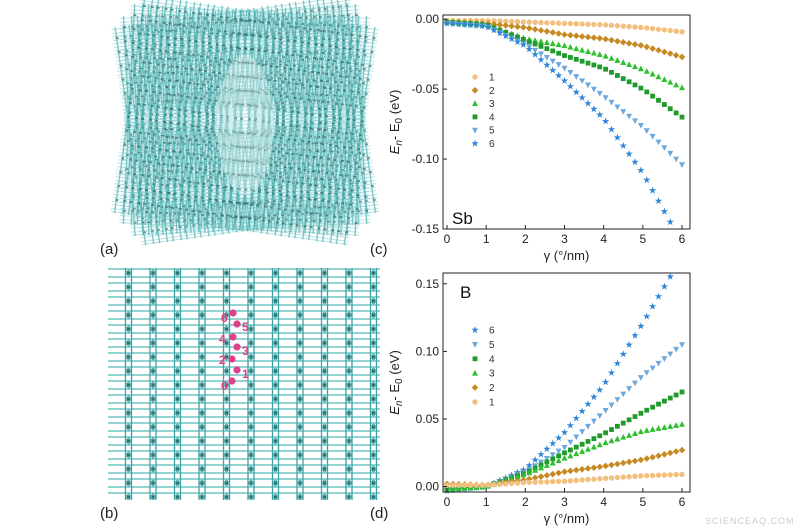 The image size is (800, 530). I want to click on lattice-top-view-image, so click(244, 384).